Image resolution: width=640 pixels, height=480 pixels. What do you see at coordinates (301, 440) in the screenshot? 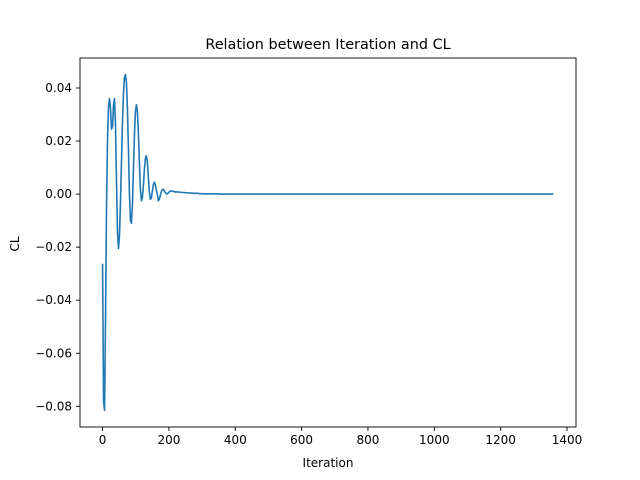
I see `x-tick-label: 600` at bounding box center [301, 440].